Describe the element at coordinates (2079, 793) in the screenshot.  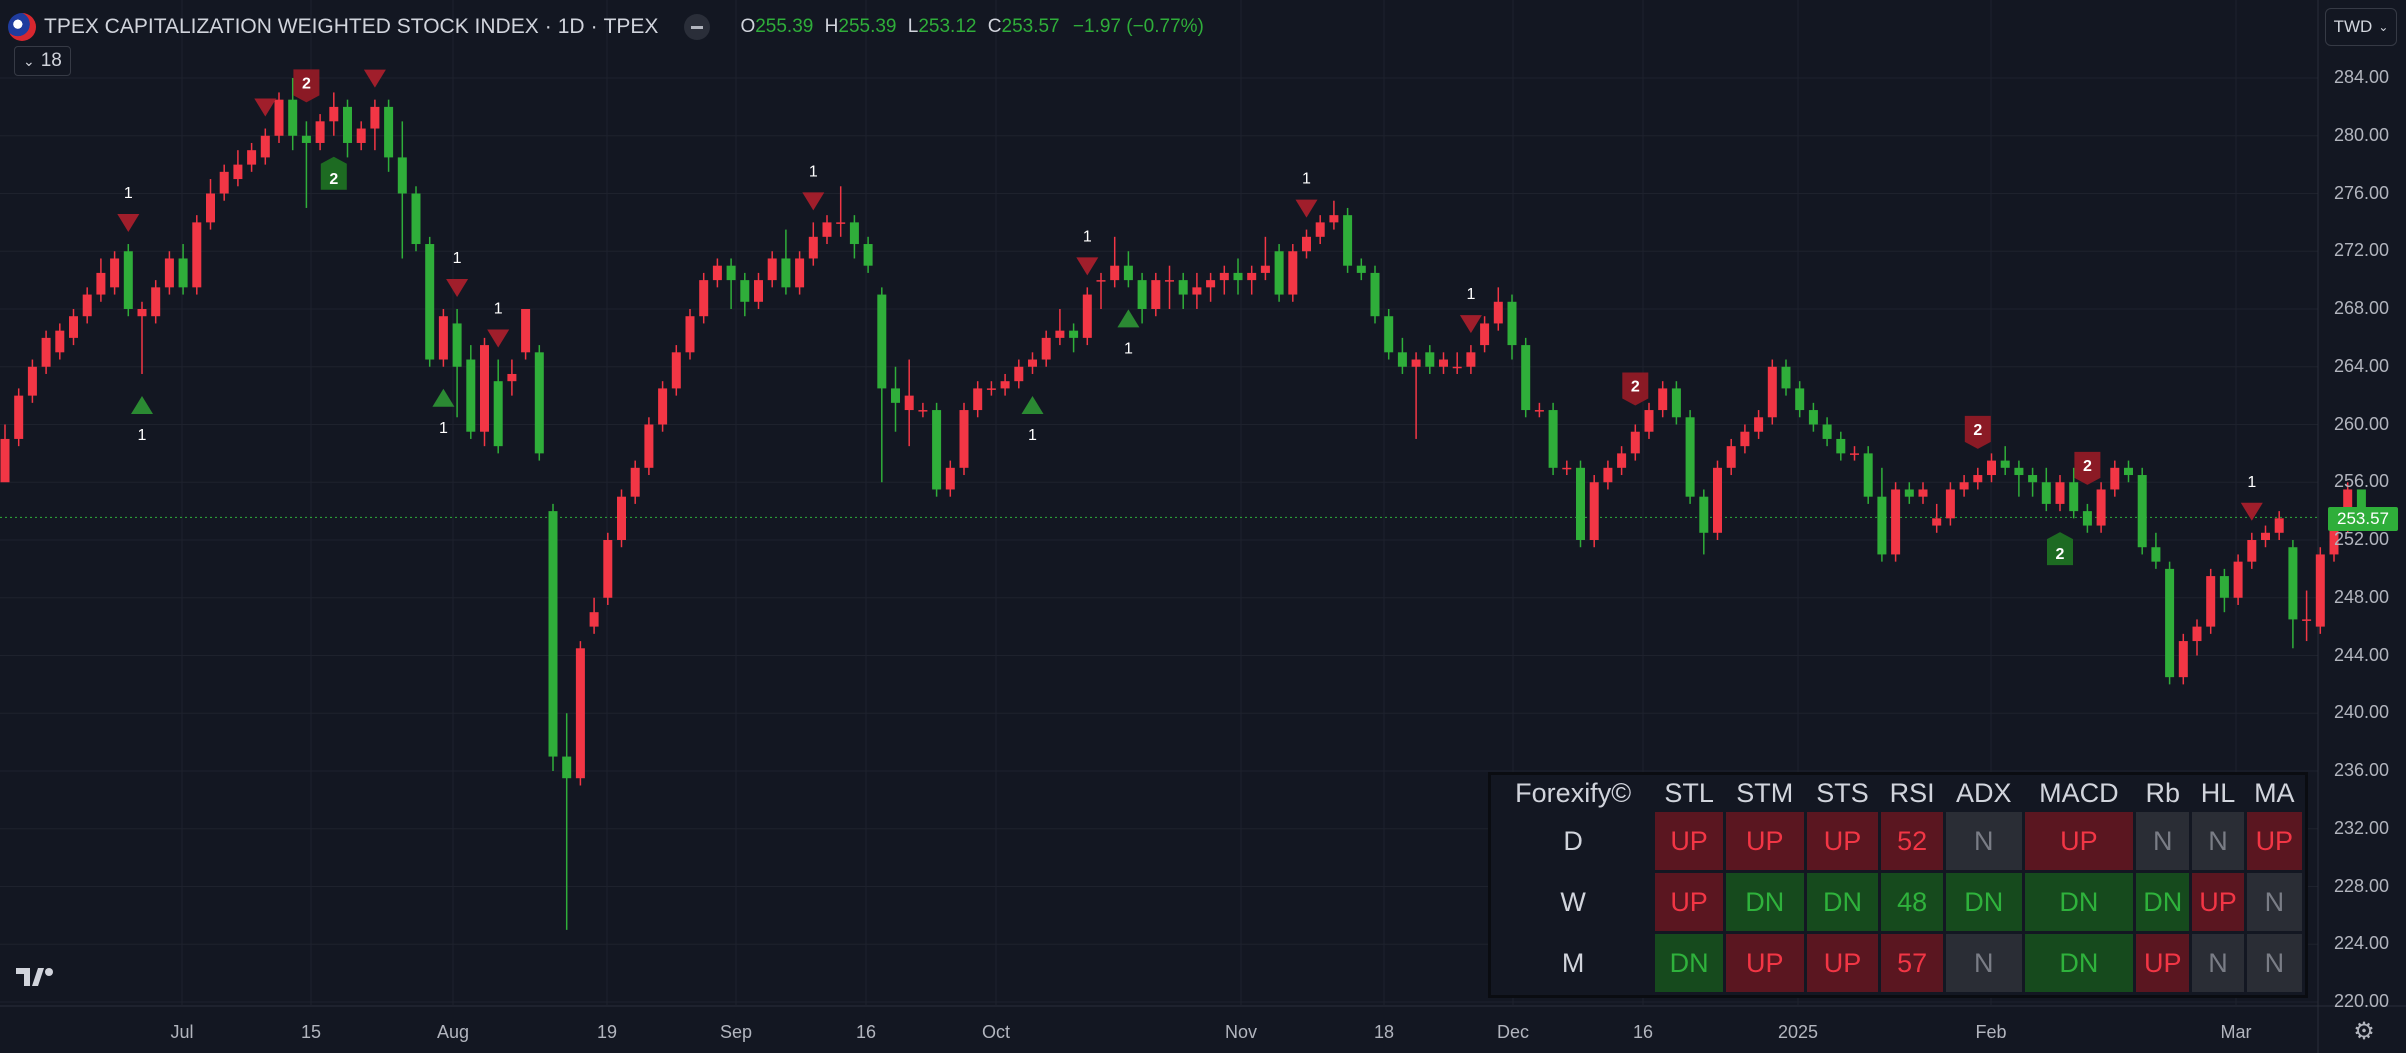
I see `table-column-header: MACD` at that location.